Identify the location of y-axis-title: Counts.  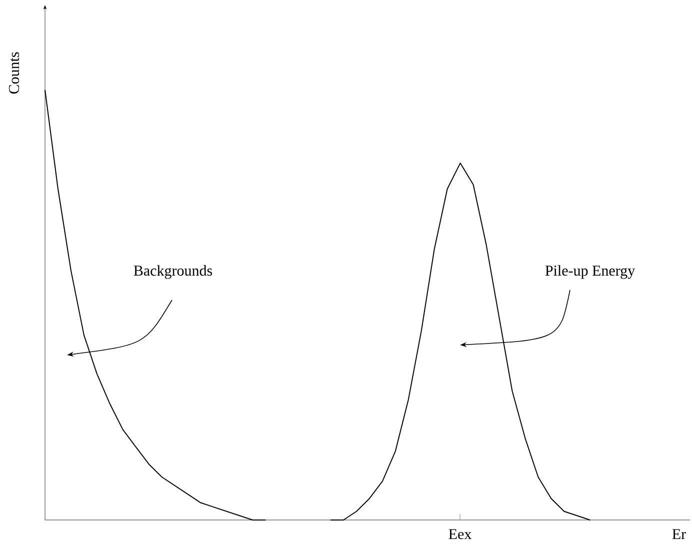
(14, 73).